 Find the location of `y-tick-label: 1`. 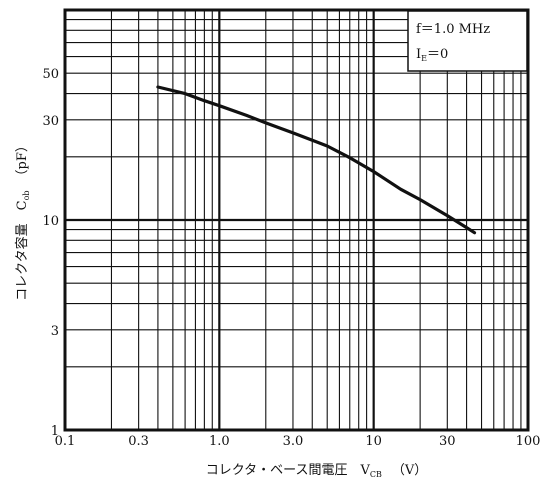

y-tick-label: 1 is located at coordinates (55, 431).